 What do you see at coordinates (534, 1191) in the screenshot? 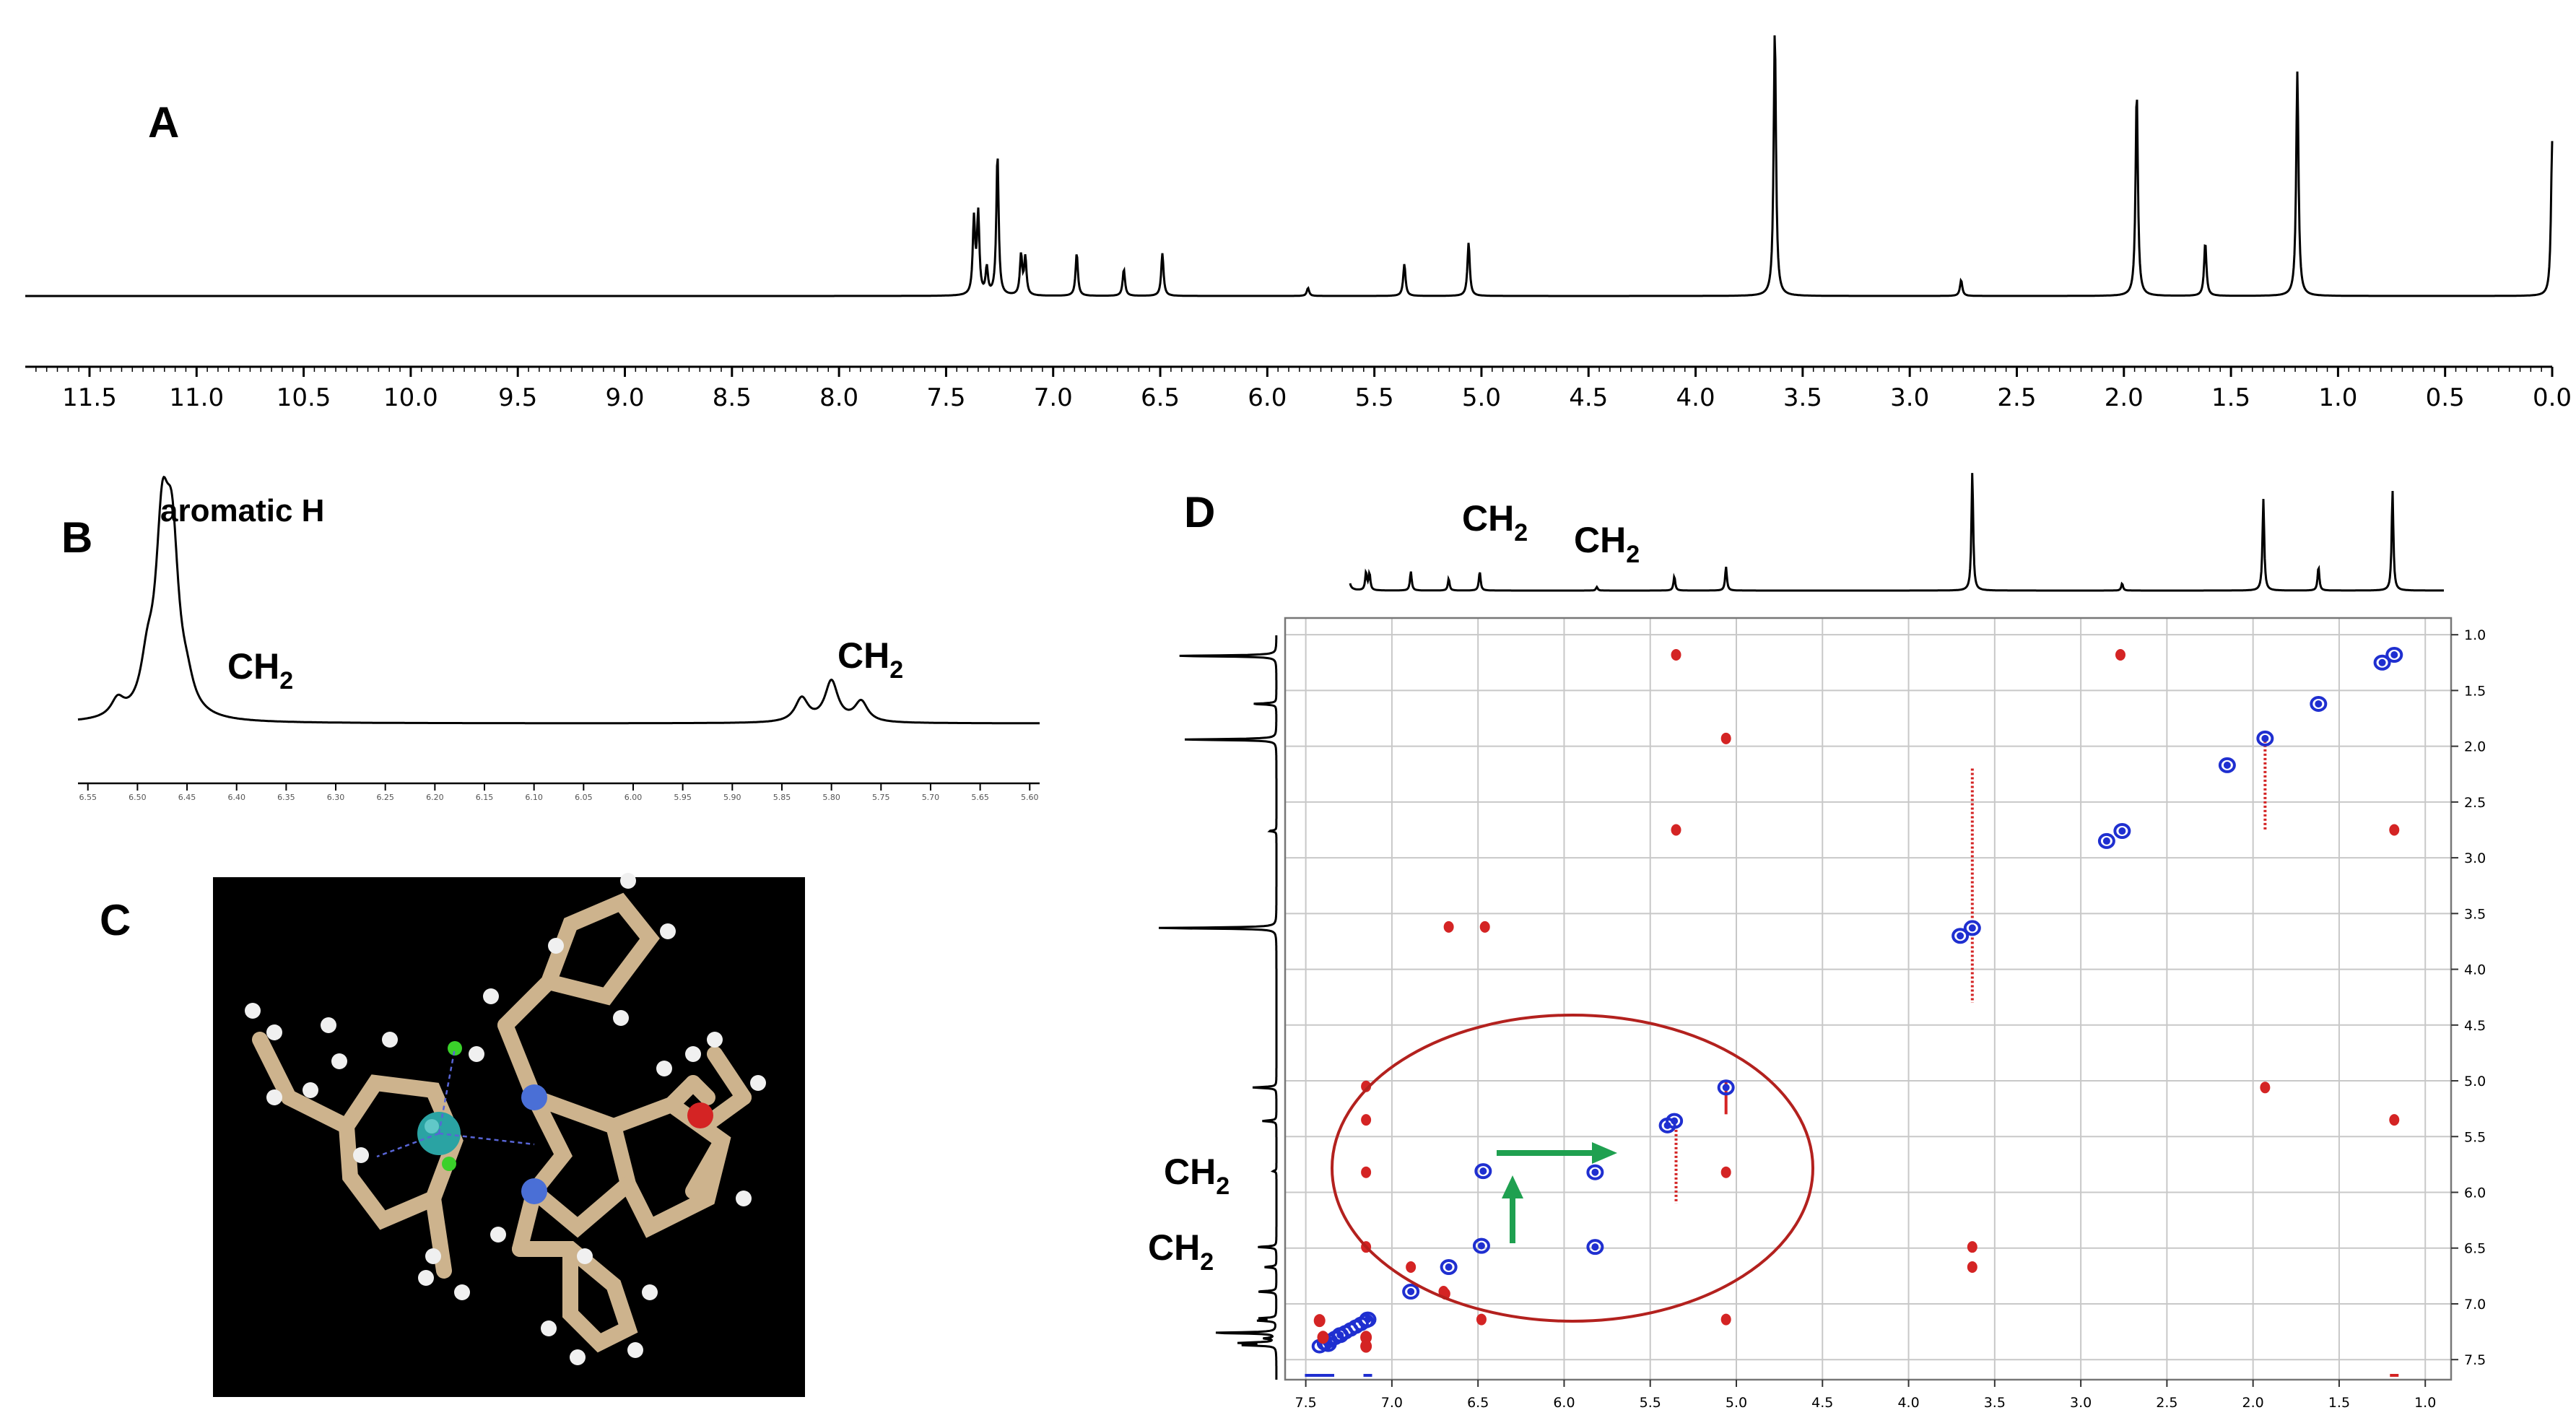
I see `nitrogen-atom` at bounding box center [534, 1191].